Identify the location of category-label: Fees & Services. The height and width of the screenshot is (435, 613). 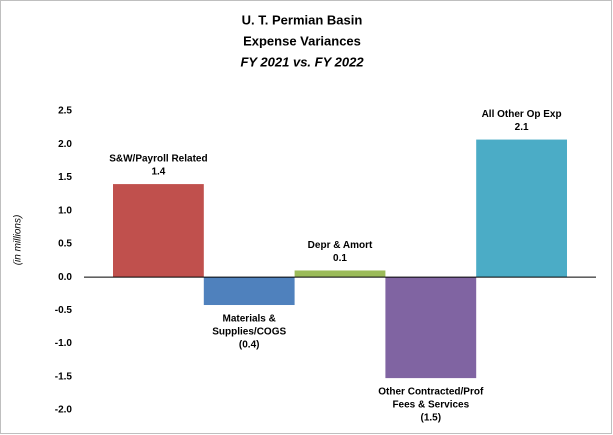
(430, 405).